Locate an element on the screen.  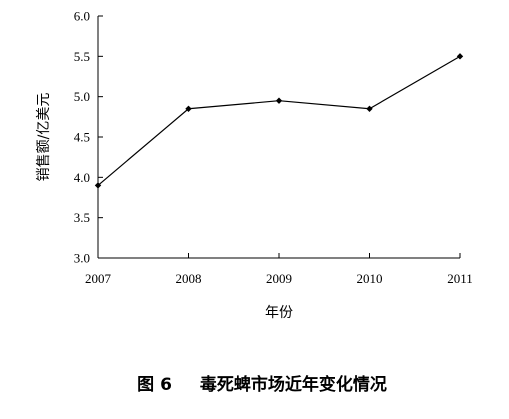
figure-caption: 图 6 毒死蜱市场近年变化情况 is located at coordinates (262, 384).